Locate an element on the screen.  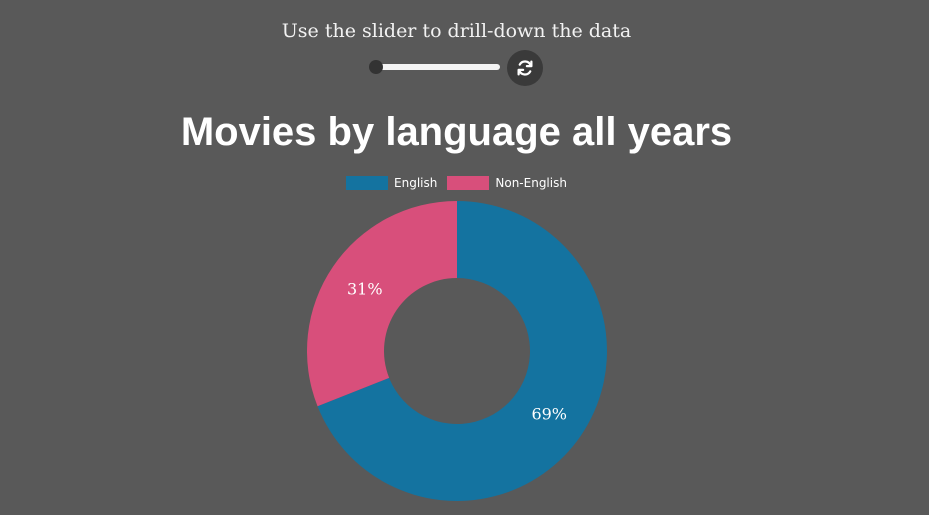
legend-label-non-english: Non-English is located at coordinates (531, 183).